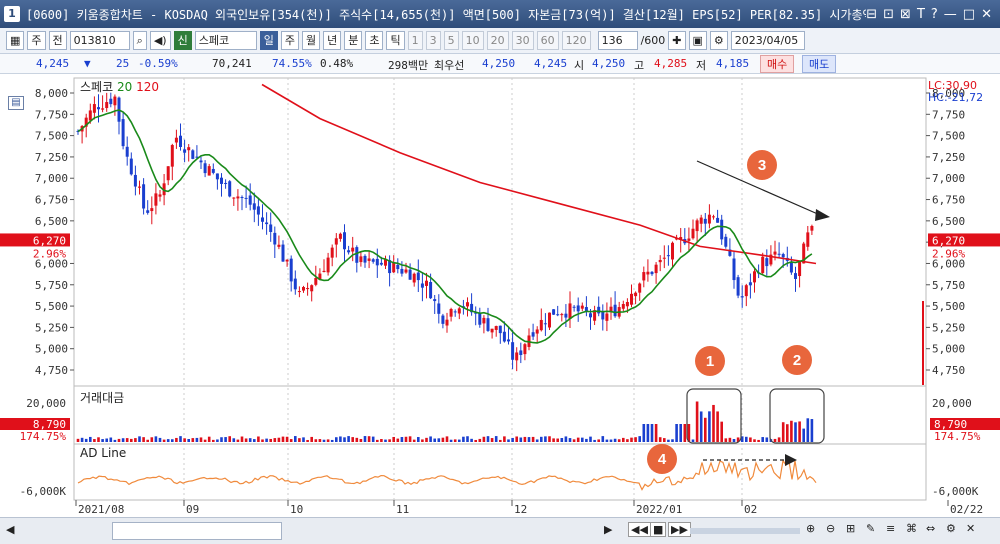  Describe the element at coordinates (289, 40) in the screenshot. I see `tab-week: 주` at that location.